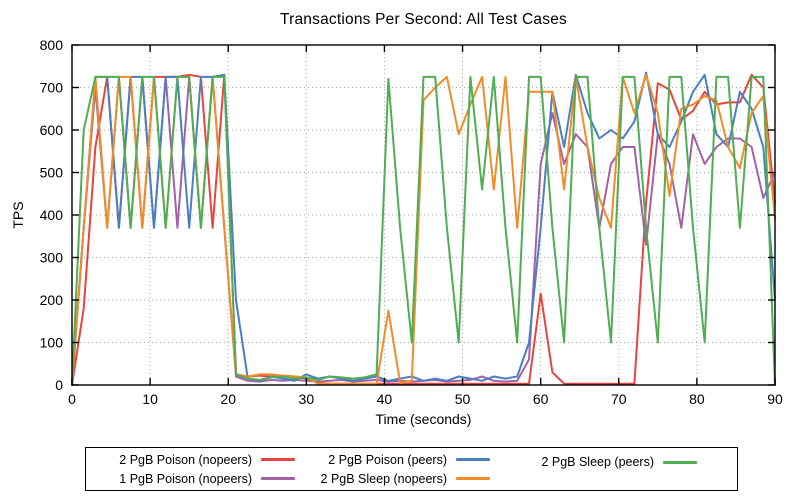 The width and height of the screenshot is (800, 500). What do you see at coordinates (541, 399) in the screenshot?
I see `x-tick-label: 60` at bounding box center [541, 399].